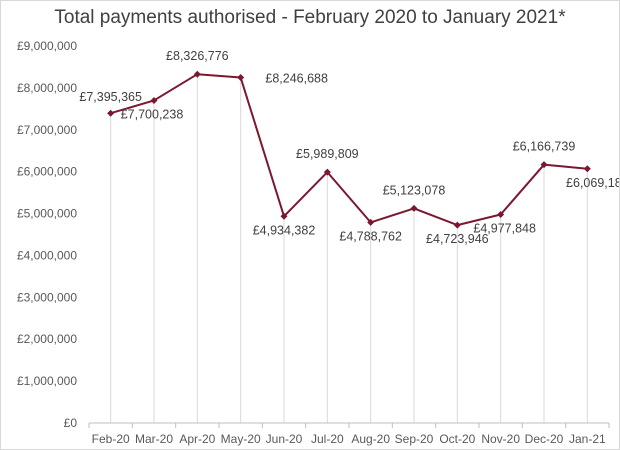 The height and width of the screenshot is (450, 620). What do you see at coordinates (47, 172) in the screenshot?
I see `y-tick-label: £6,000,000` at bounding box center [47, 172].